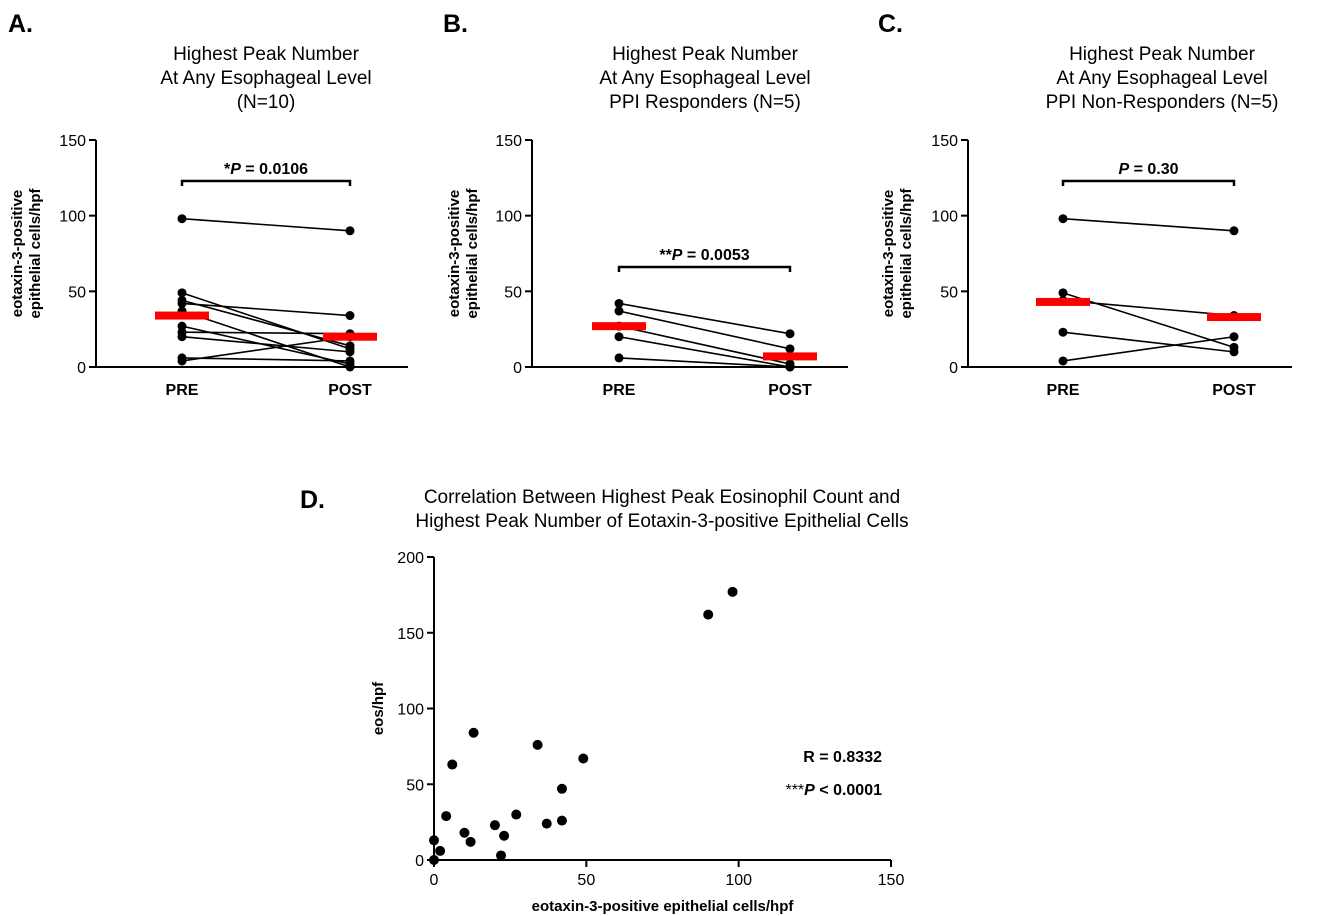  I want to click on panel-letter: D., so click(312, 500).